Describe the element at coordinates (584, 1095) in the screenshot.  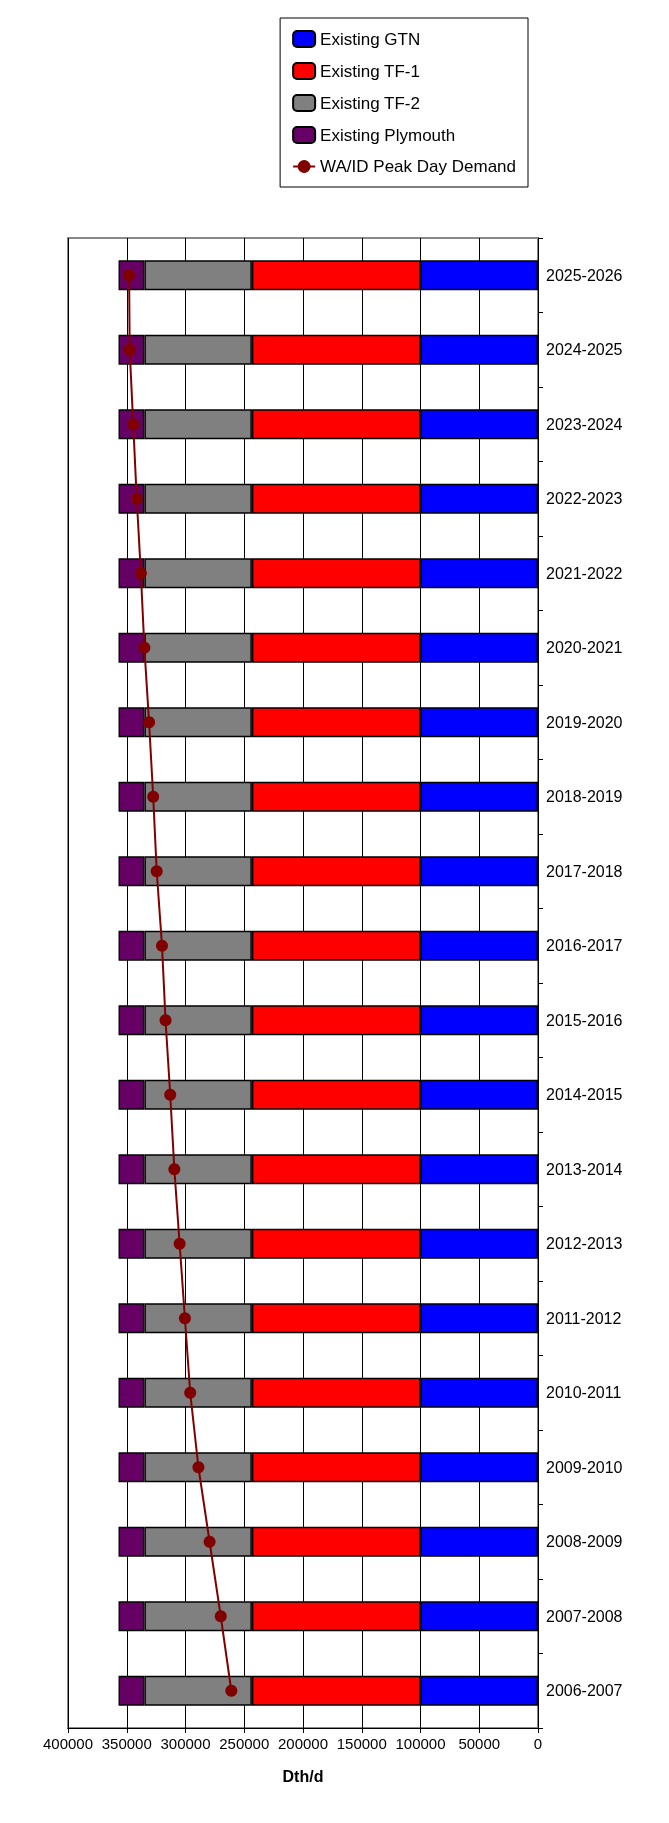
I see `y-tick-label: 2014-2015` at that location.